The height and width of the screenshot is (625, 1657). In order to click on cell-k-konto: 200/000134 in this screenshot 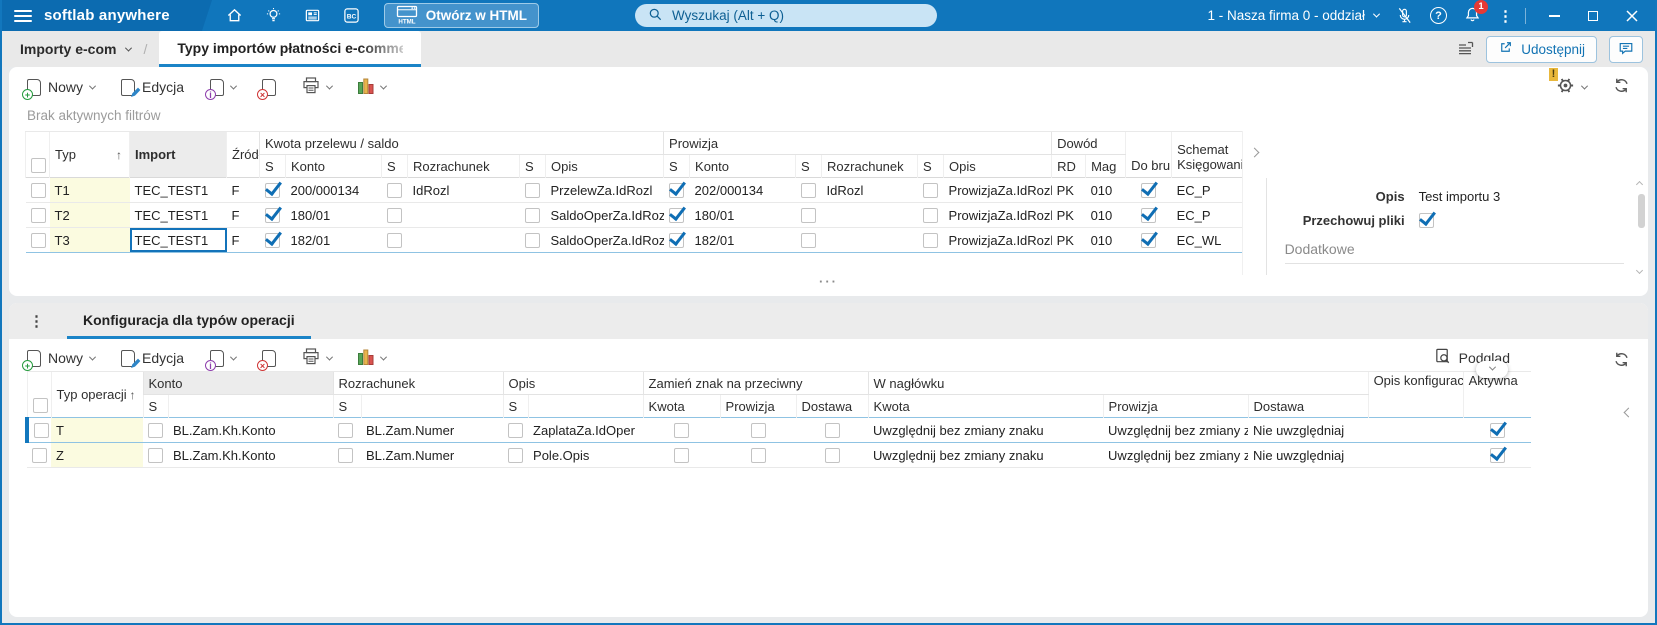, I will do `click(333, 190)`.